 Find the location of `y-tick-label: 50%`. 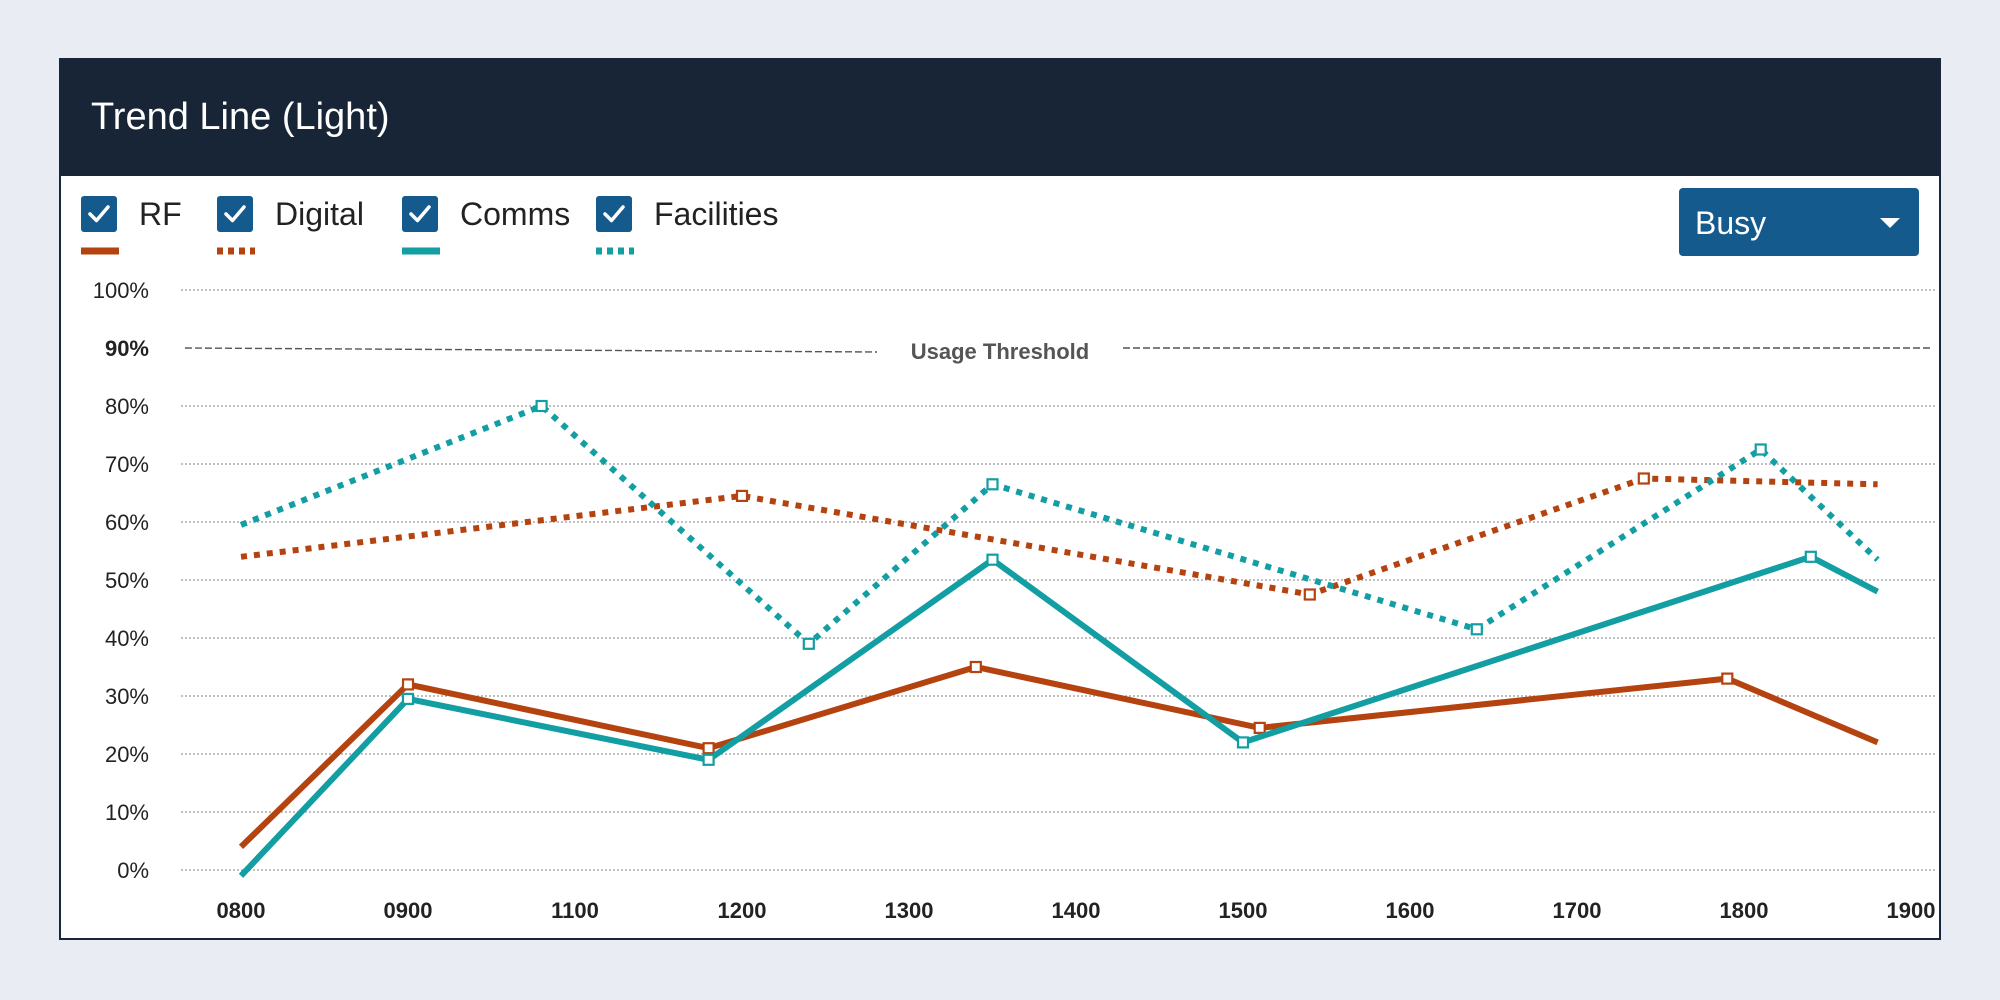

y-tick-label: 50% is located at coordinates (127, 580).